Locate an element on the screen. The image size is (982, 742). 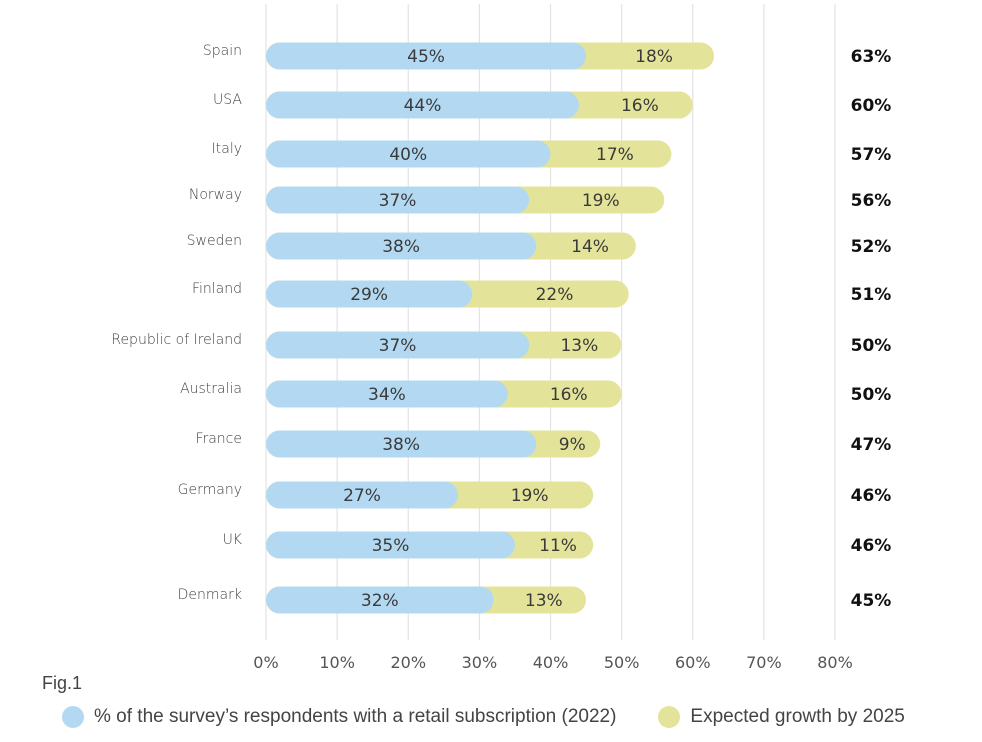
legend-item-growth: Expected growth by 2025 is located at coordinates (781, 717).